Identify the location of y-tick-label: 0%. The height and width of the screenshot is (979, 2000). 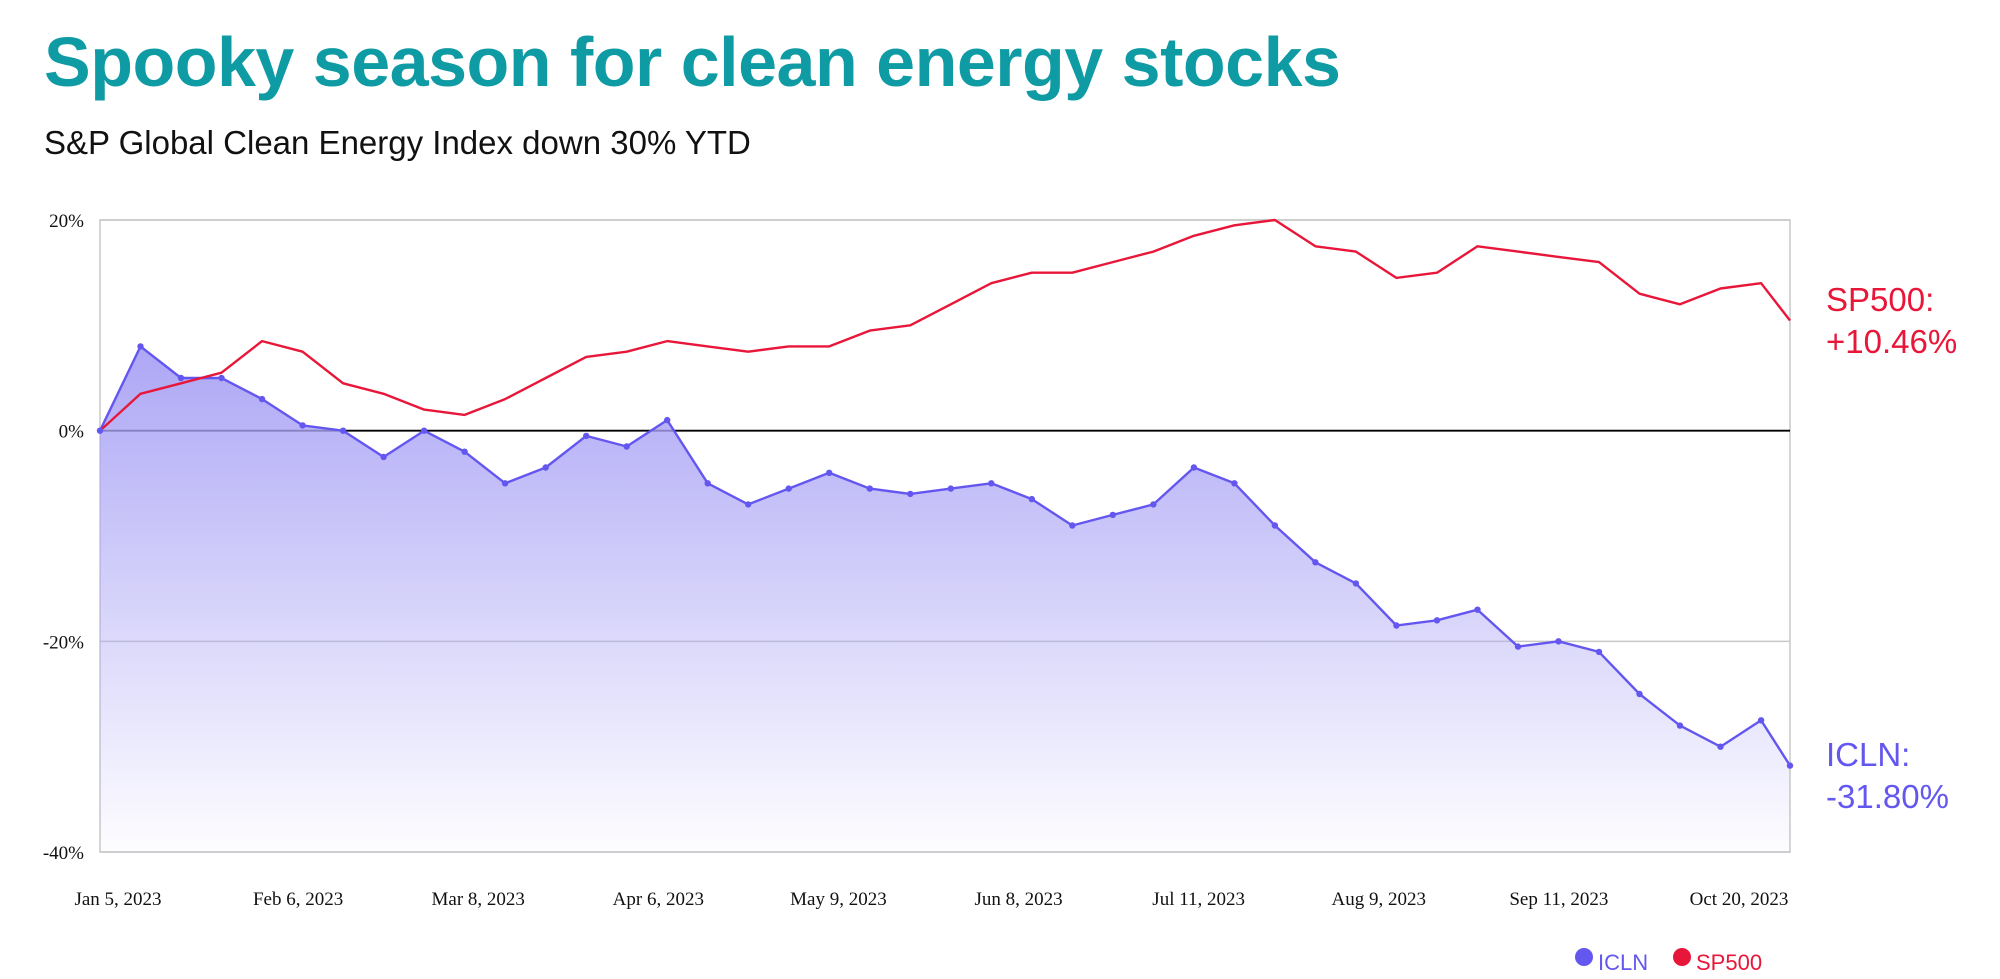
(72, 432).